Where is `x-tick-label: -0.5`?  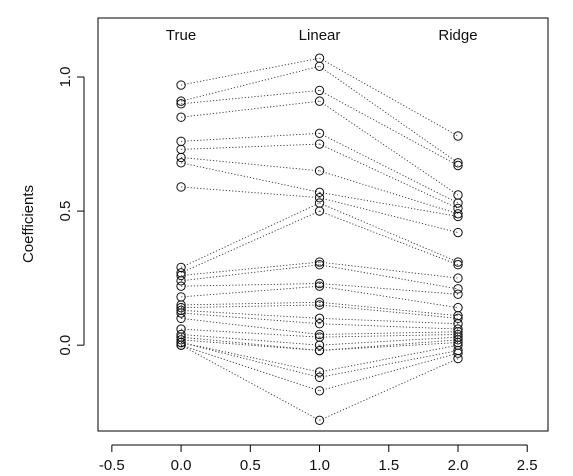 x-tick-label: -0.5 is located at coordinates (112, 465).